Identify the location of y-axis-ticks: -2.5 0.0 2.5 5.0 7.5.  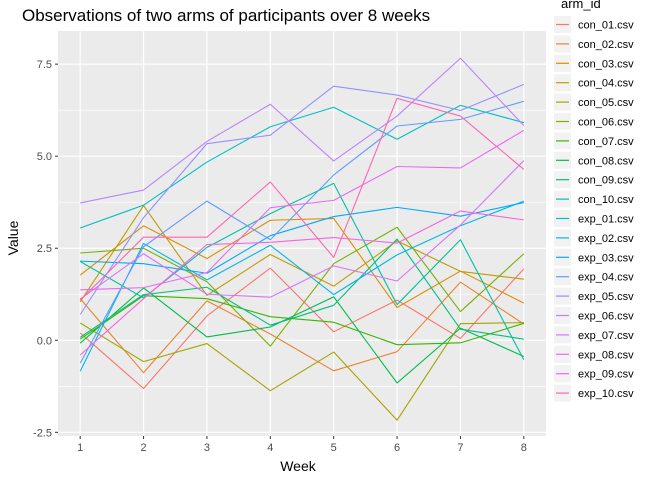
(45, 249).